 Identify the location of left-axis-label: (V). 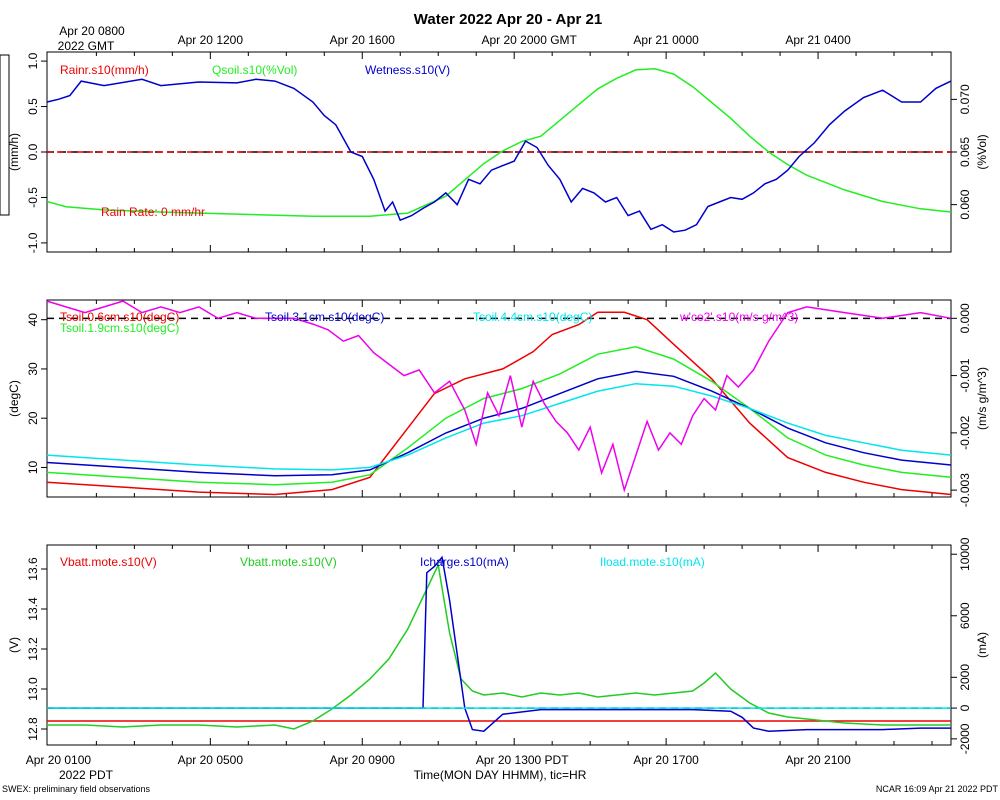
(14, 645).